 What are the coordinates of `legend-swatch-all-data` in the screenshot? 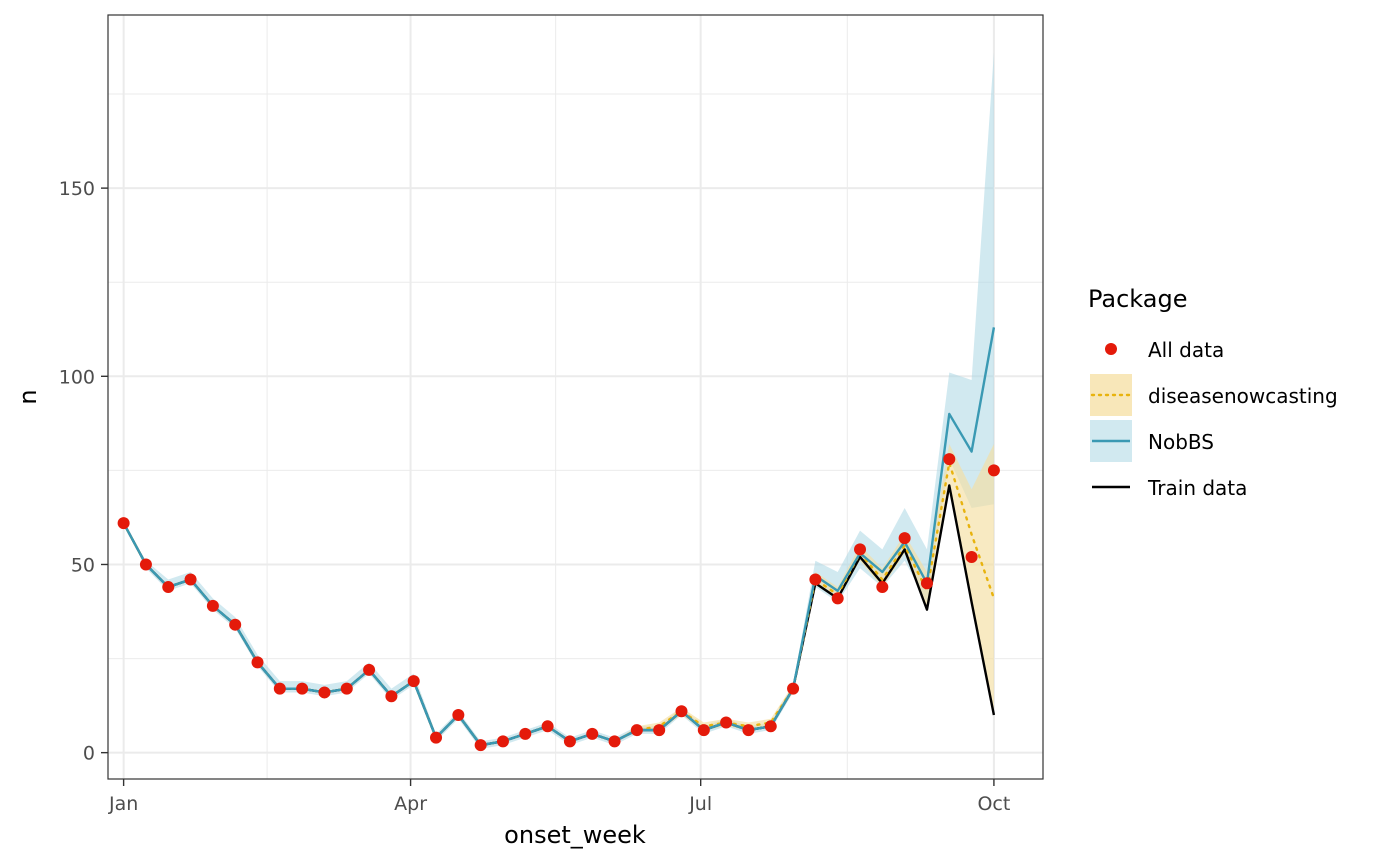 It's located at (1111, 349).